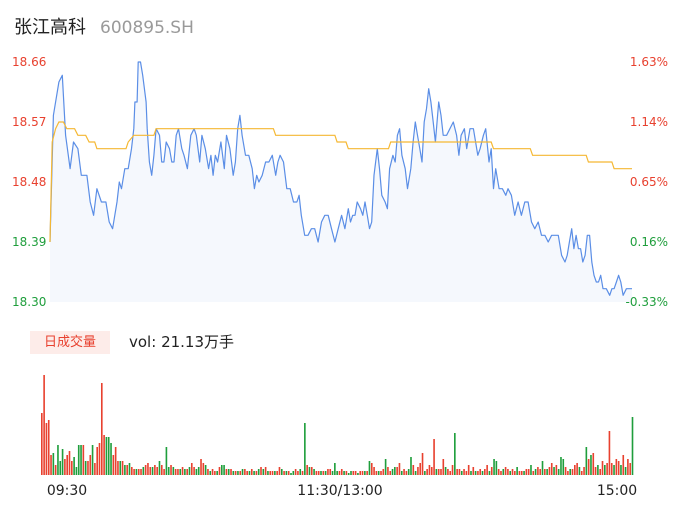 Image resolution: width=686 pixels, height=524 pixels. I want to click on percent-tick-label: -0.33%, so click(647, 302).